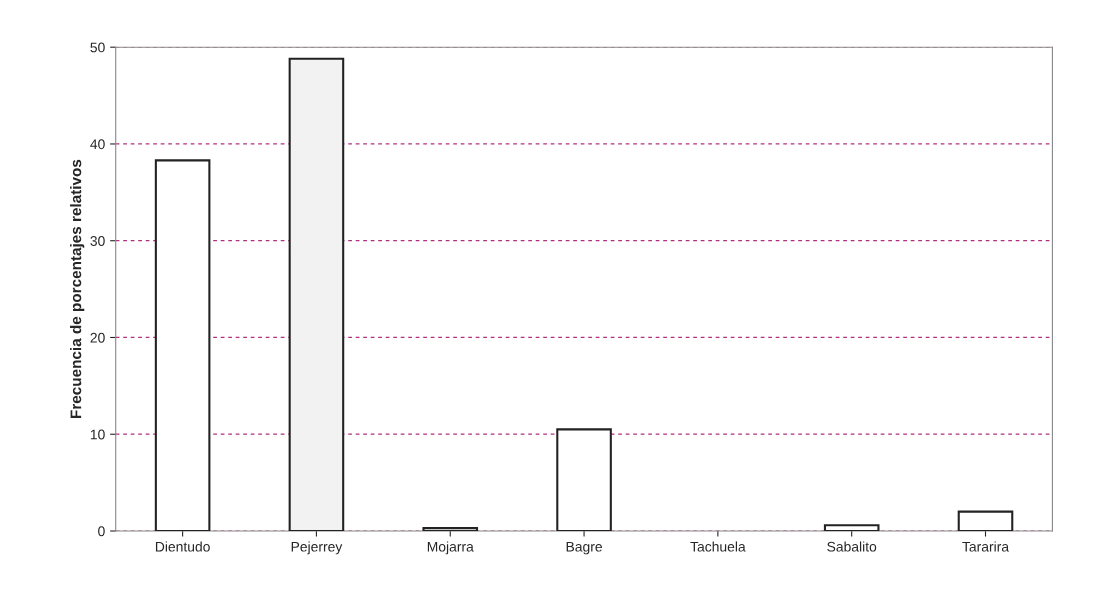  Describe the element at coordinates (97, 47) in the screenshot. I see `y-tick-label: 50` at that location.